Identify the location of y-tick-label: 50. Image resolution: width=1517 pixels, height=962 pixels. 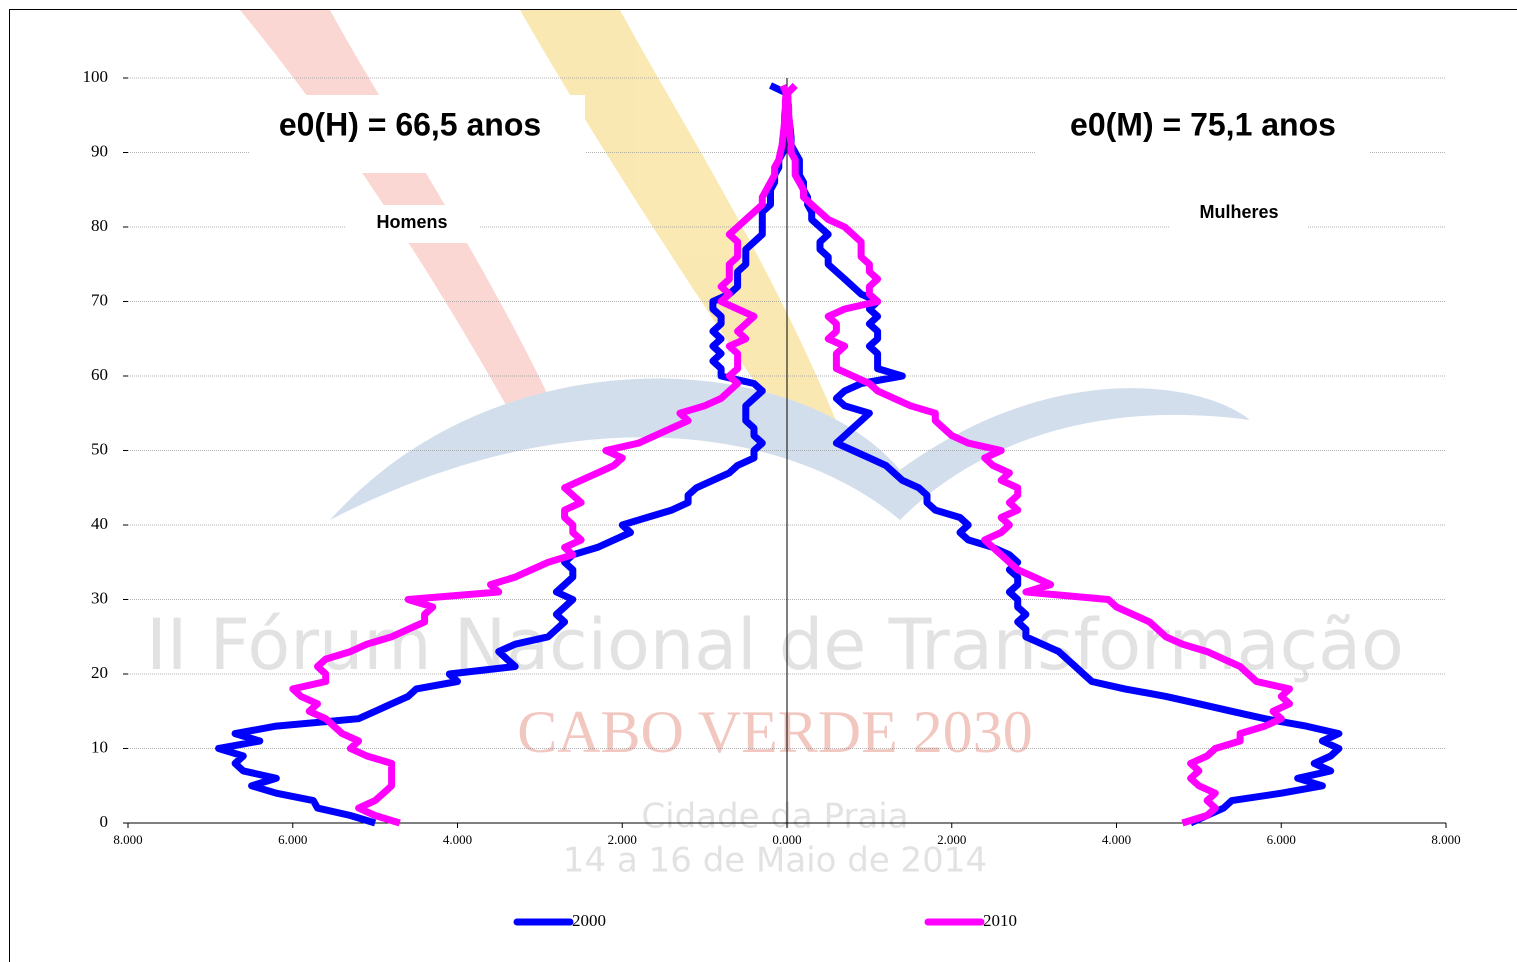
(99, 448).